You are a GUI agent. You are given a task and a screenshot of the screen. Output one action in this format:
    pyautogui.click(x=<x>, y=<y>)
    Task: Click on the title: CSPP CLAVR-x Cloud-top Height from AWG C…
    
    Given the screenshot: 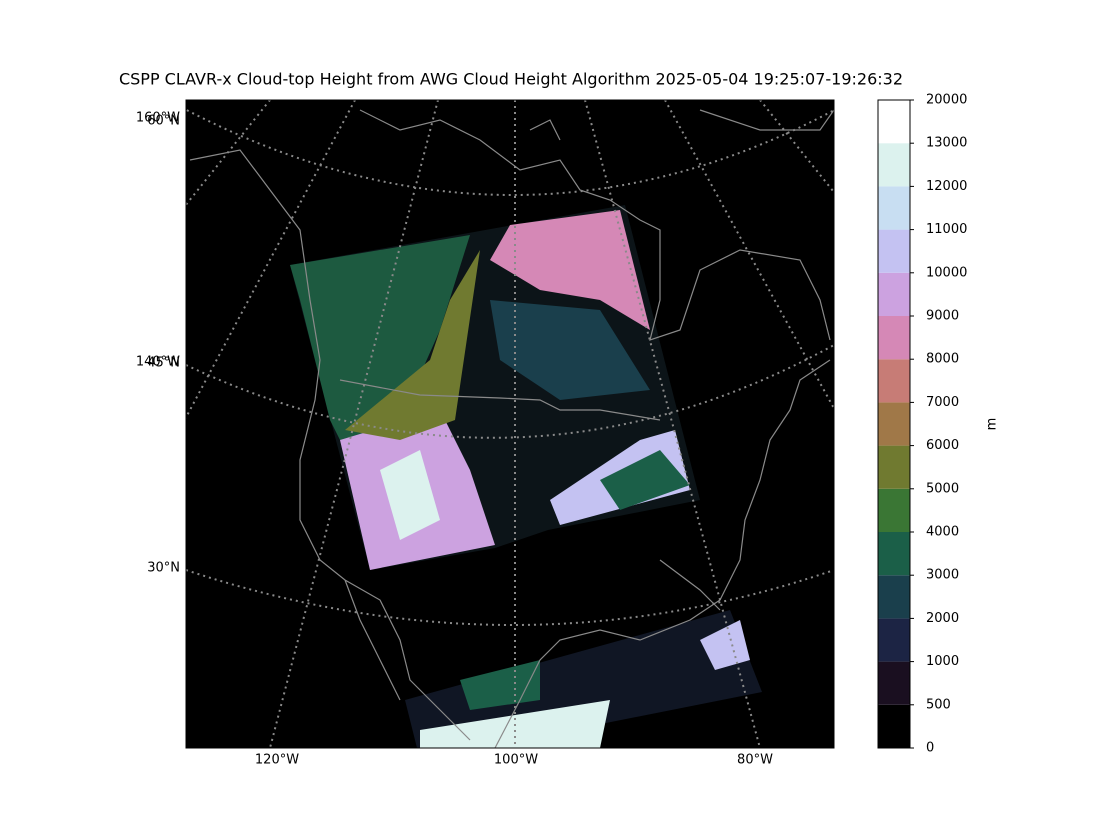 What is the action you would take?
    pyautogui.click(x=511, y=79)
    